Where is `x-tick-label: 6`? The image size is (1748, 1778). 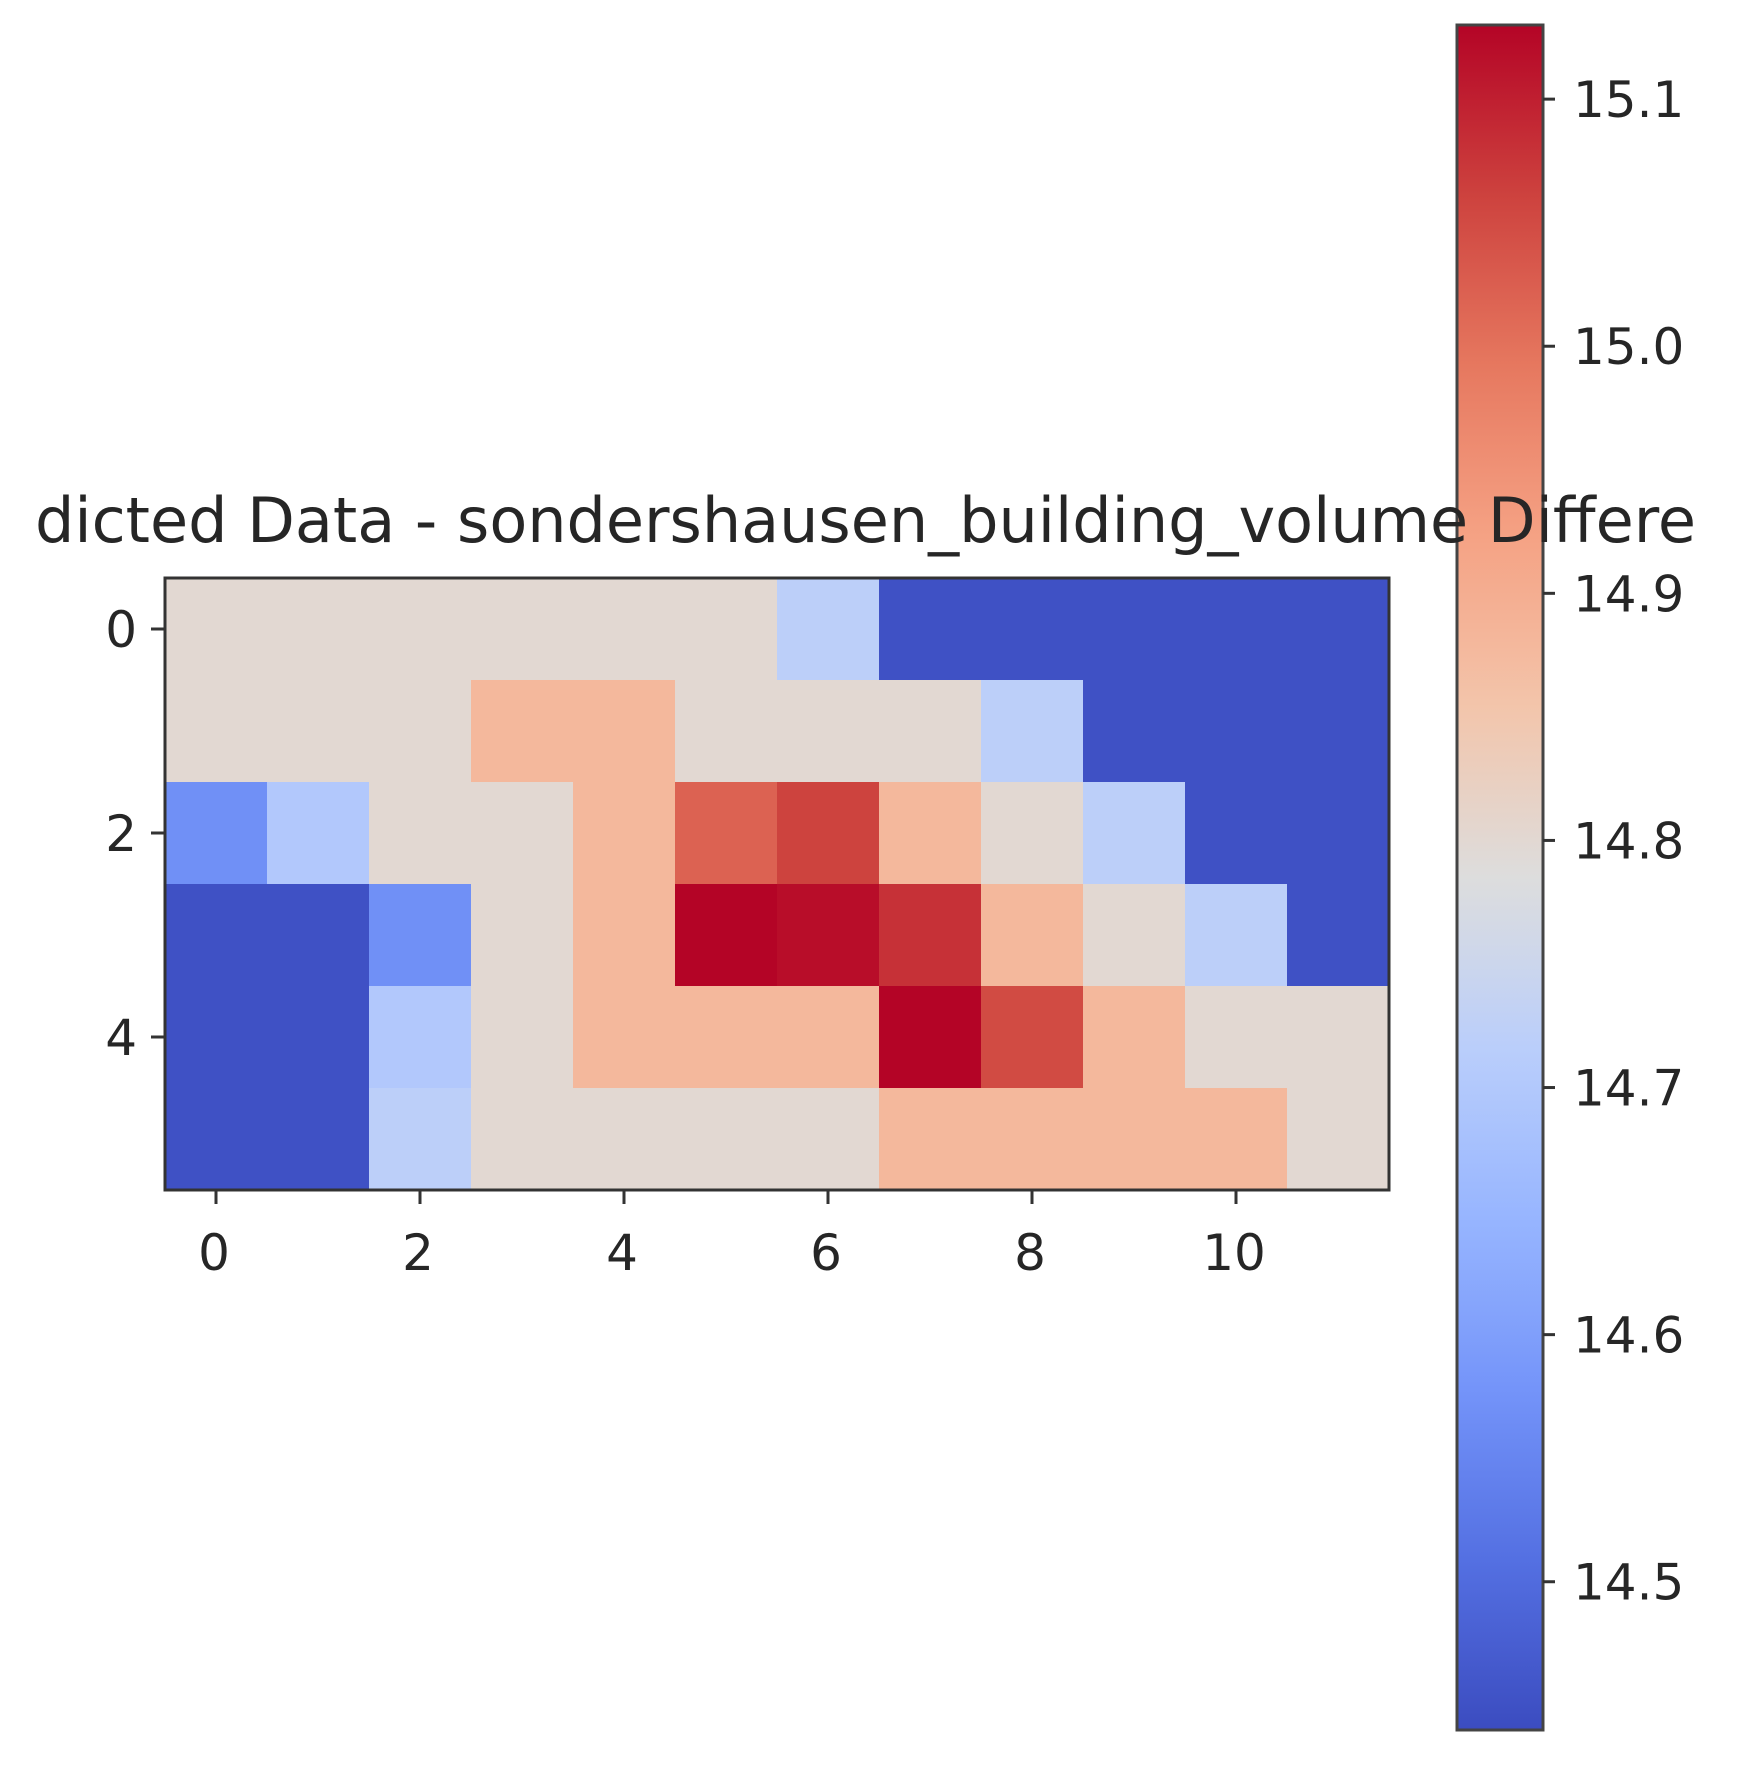 x-tick-label: 6 is located at coordinates (826, 1253).